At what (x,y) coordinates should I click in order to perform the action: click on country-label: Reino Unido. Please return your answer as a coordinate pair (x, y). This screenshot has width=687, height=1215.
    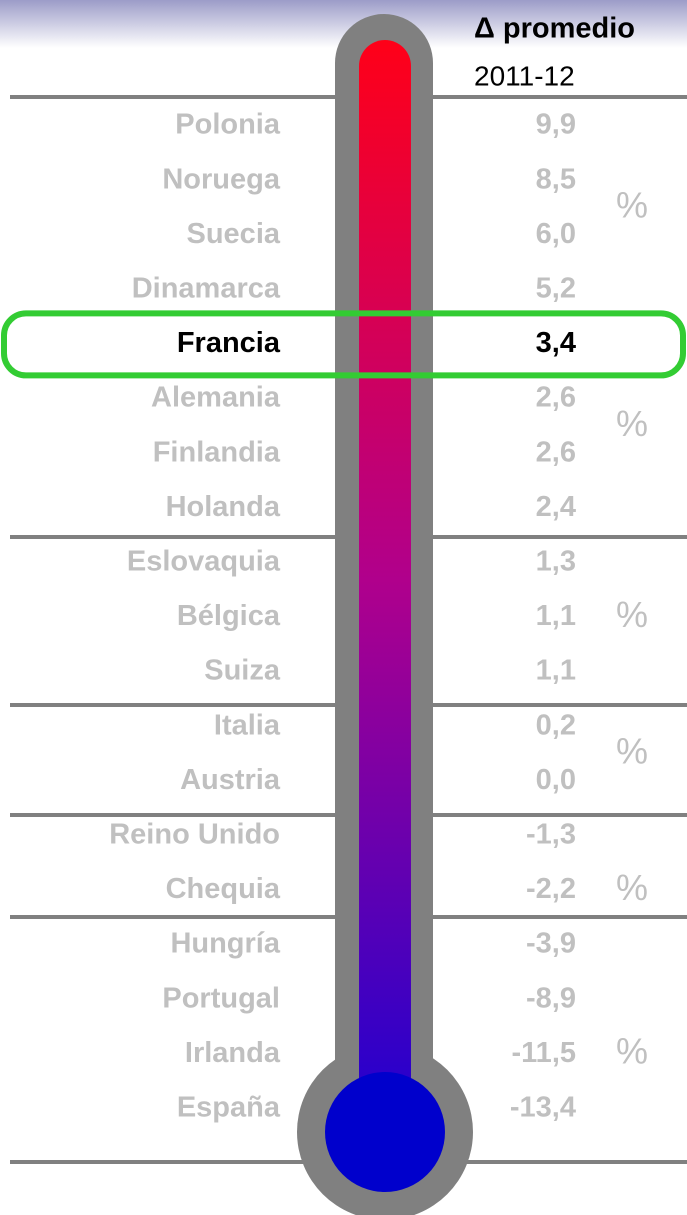
    Looking at the image, I should click on (194, 834).